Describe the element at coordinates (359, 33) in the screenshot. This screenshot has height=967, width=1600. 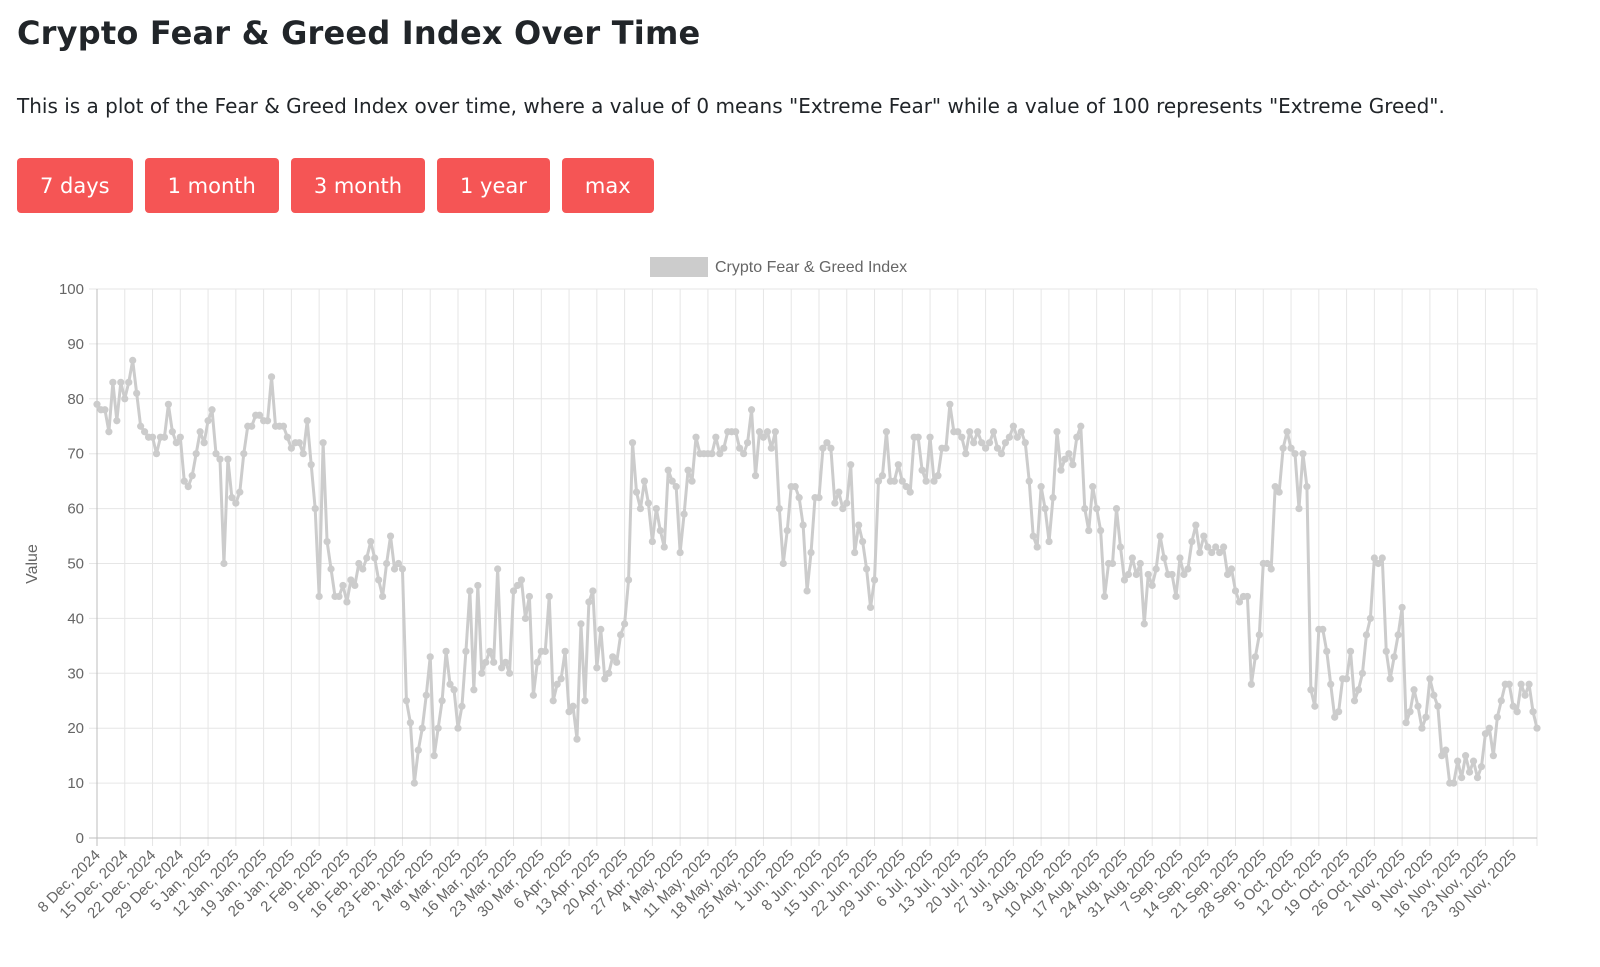
I see `page-title: Crypto Fear & Greed Index Over Time` at that location.